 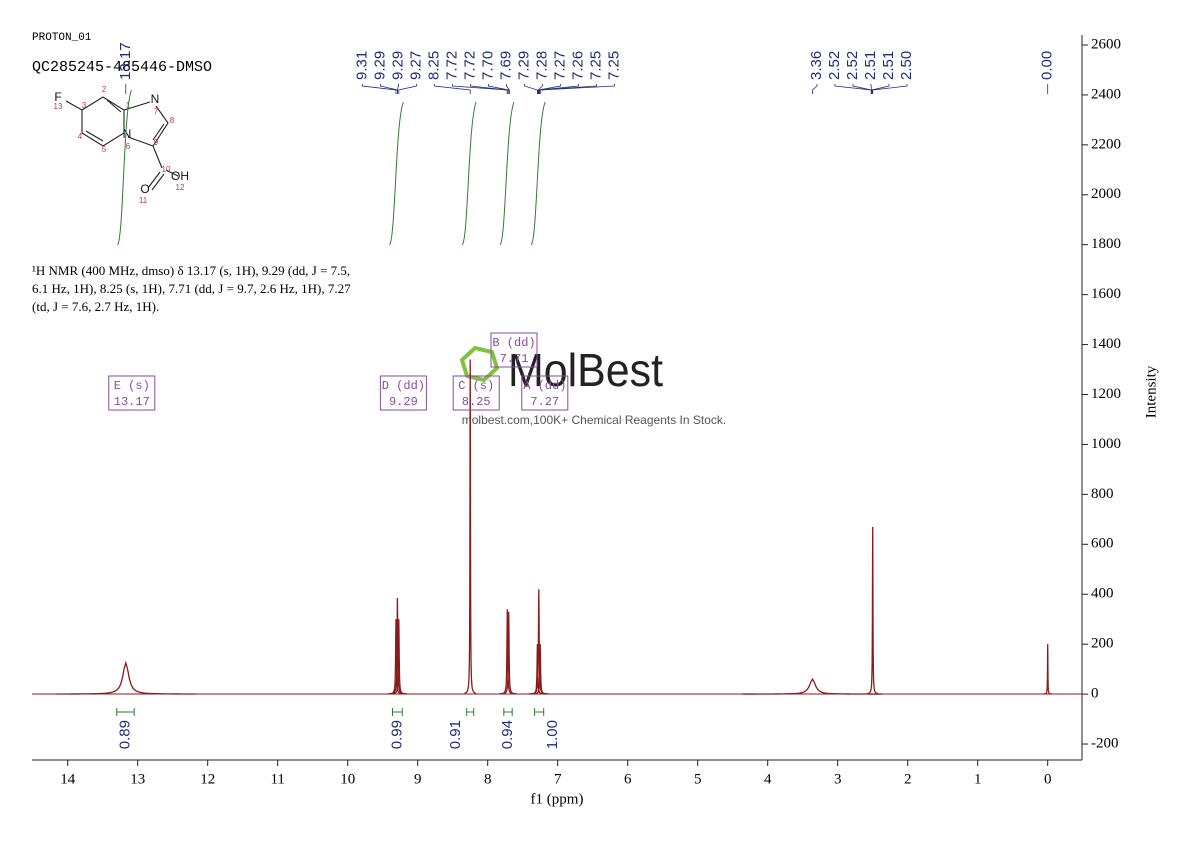 I want to click on multiplet-name: A (dd), so click(x=544, y=386).